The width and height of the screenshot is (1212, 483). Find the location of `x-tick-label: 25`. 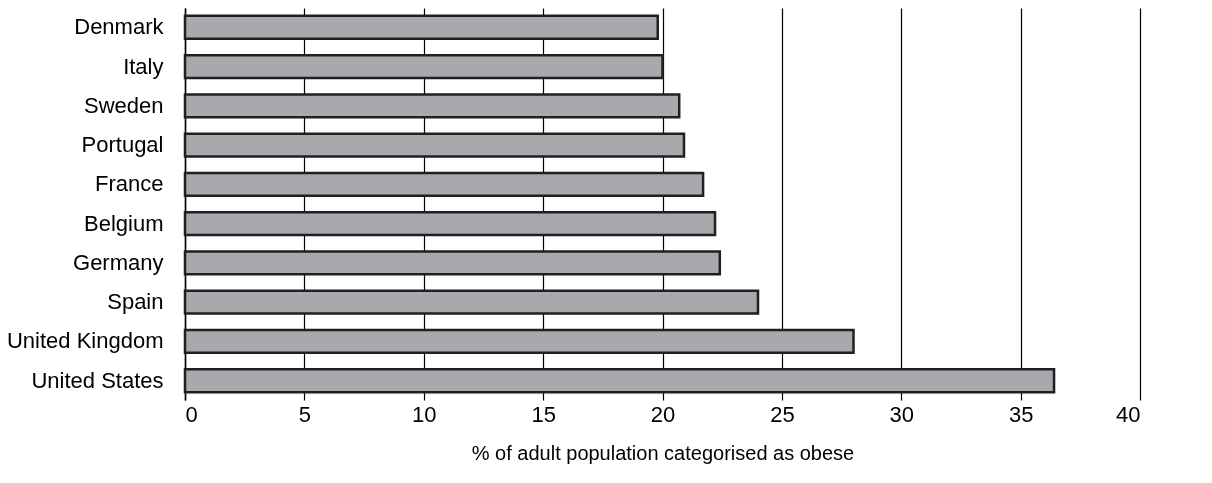

x-tick-label: 25 is located at coordinates (782, 414).